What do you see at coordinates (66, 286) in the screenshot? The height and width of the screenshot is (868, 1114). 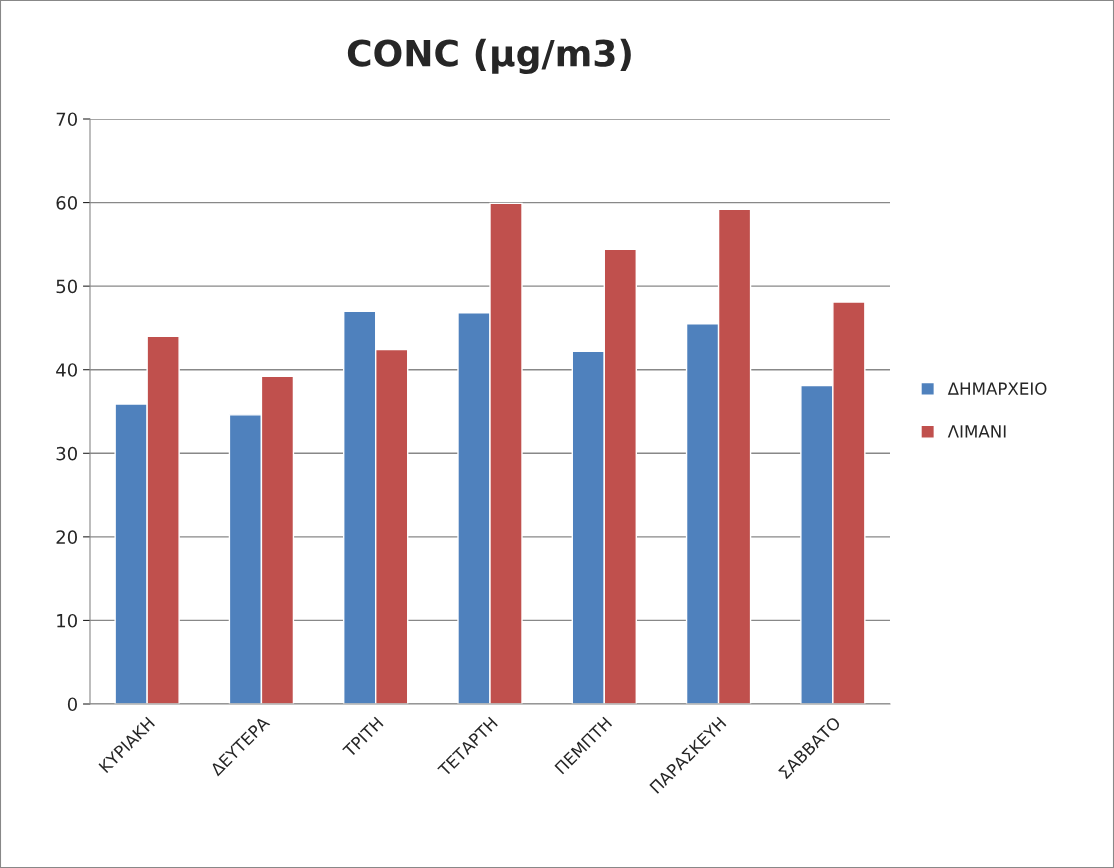 I see `y-tick-label: 50` at bounding box center [66, 286].